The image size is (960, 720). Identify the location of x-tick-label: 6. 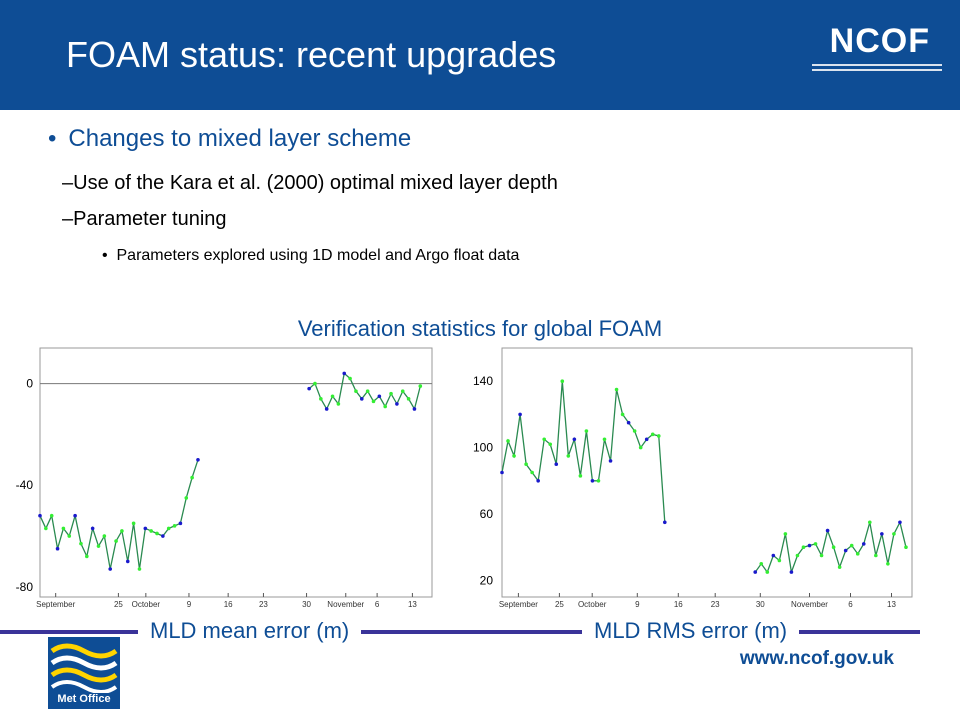
(377, 604).